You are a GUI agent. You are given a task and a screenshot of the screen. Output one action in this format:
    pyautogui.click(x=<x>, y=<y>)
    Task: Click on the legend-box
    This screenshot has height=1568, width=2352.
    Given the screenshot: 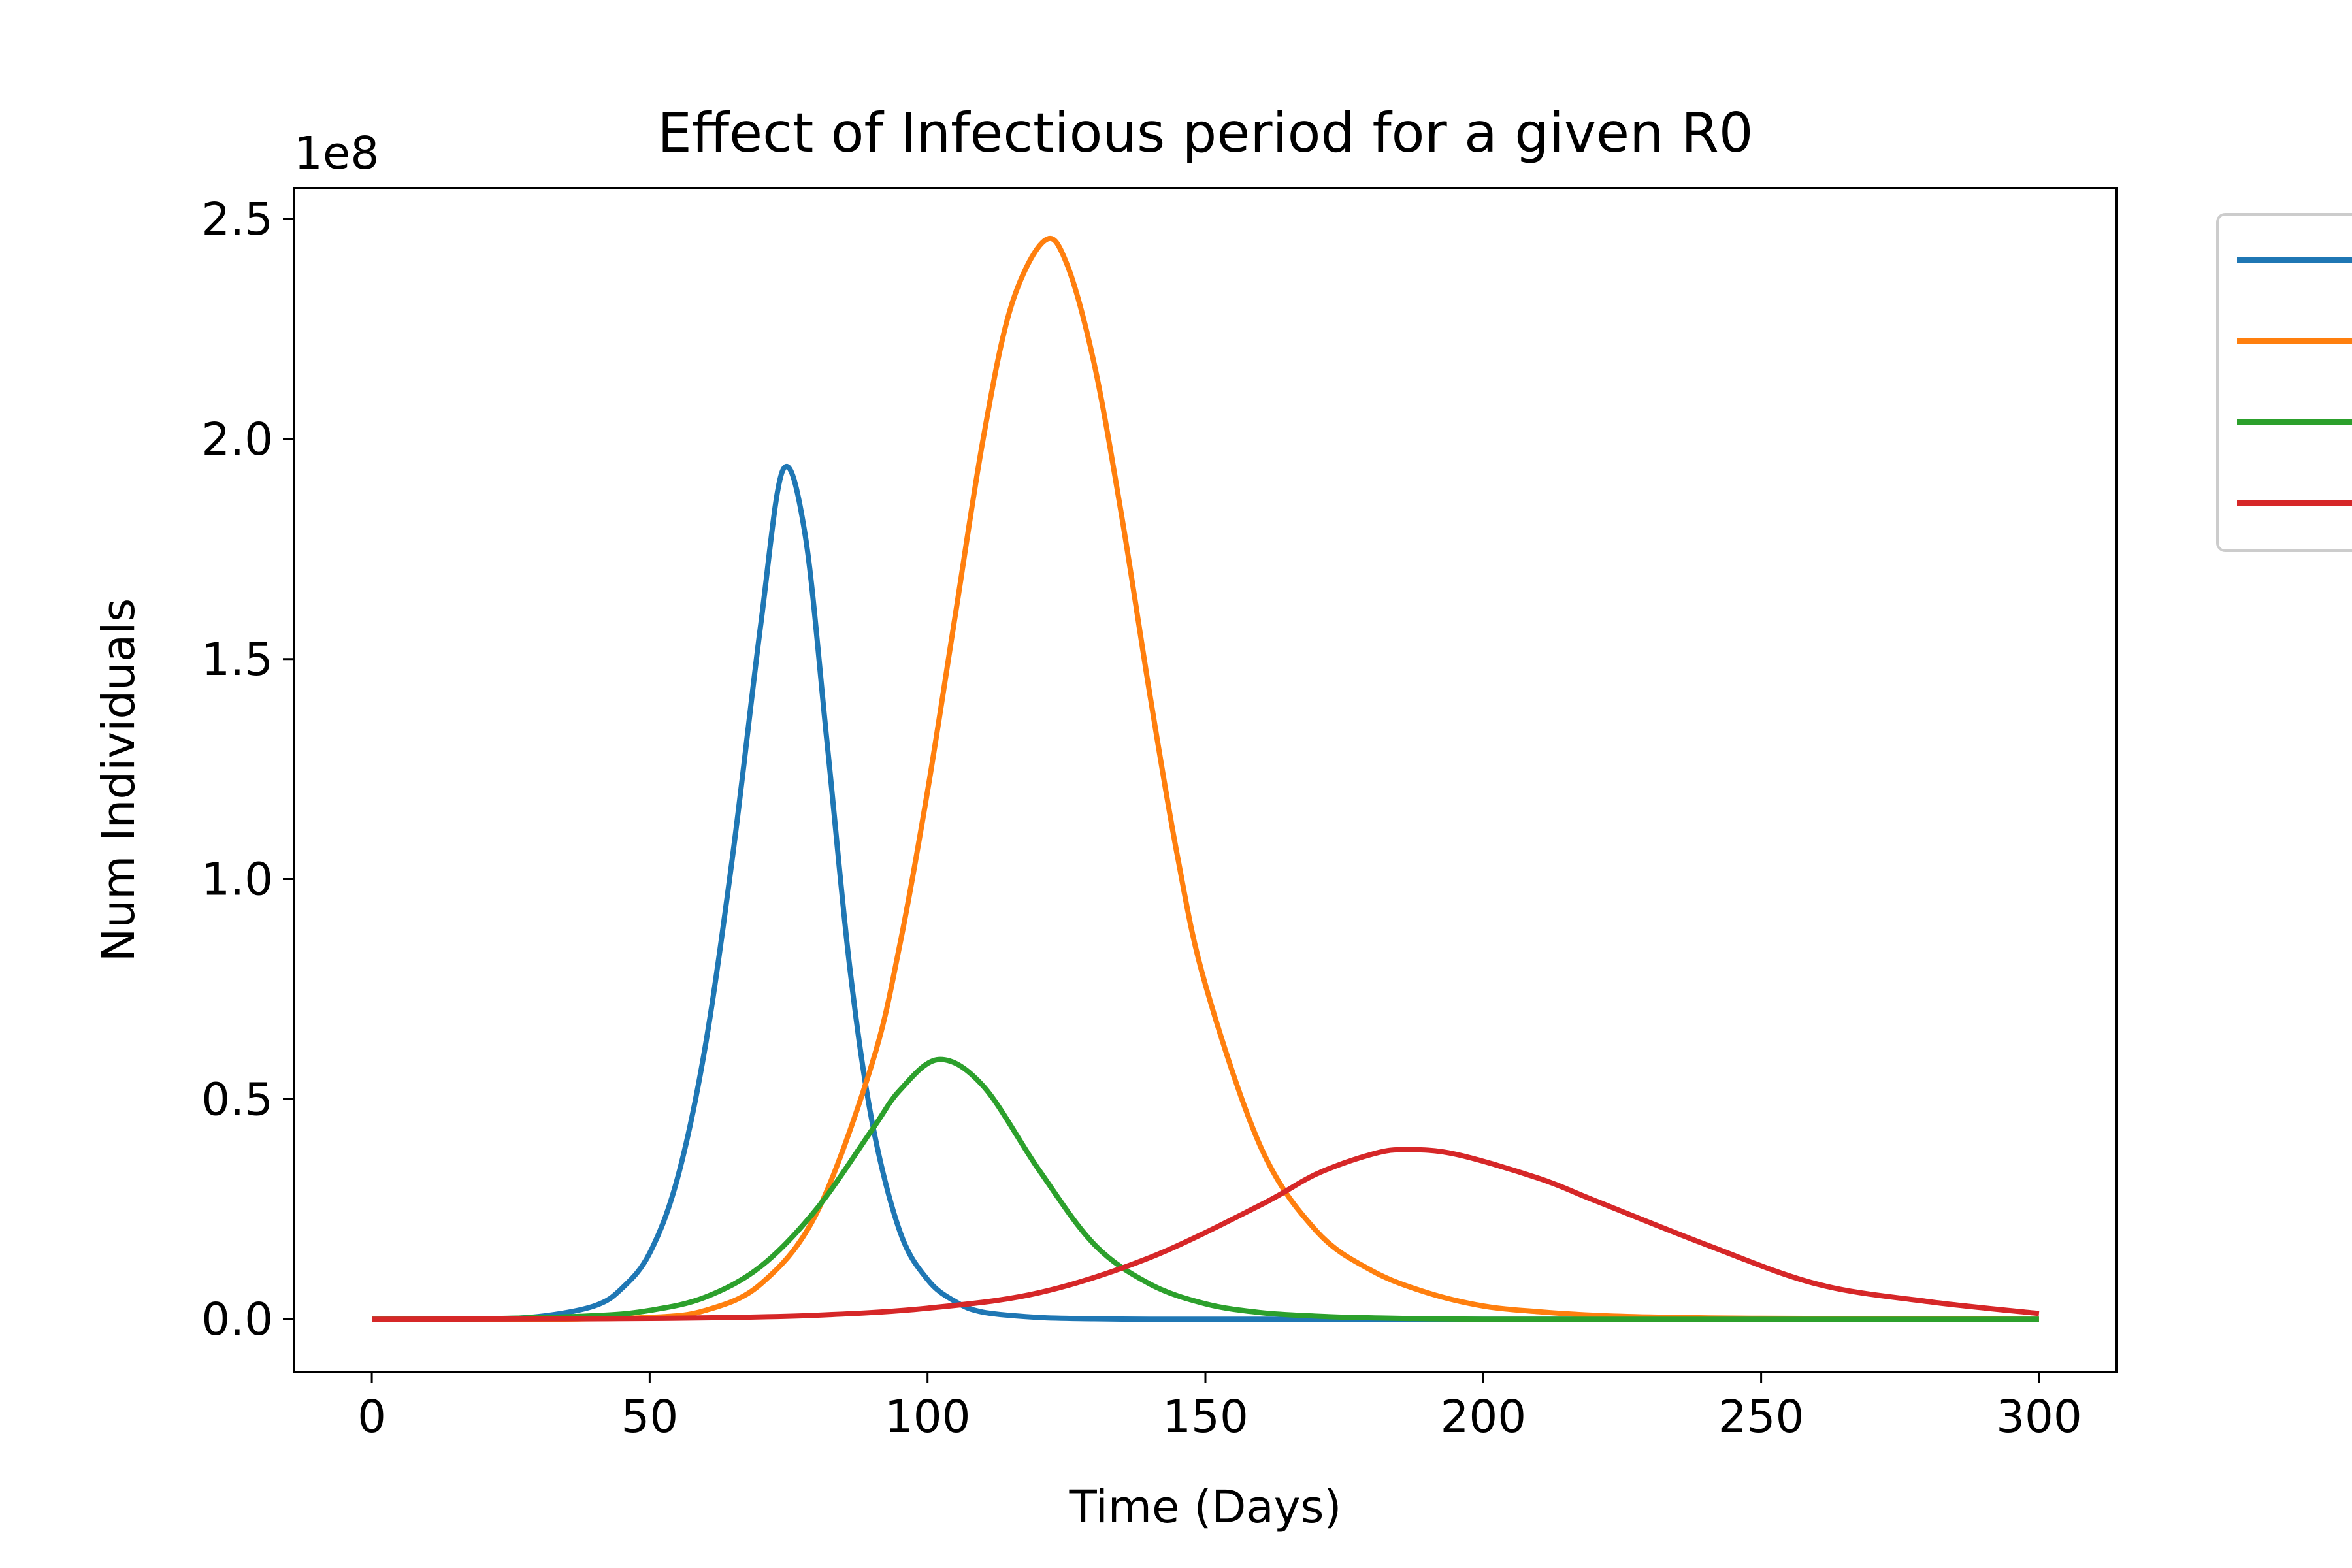 What is the action you would take?
    pyautogui.click(x=2284, y=382)
    